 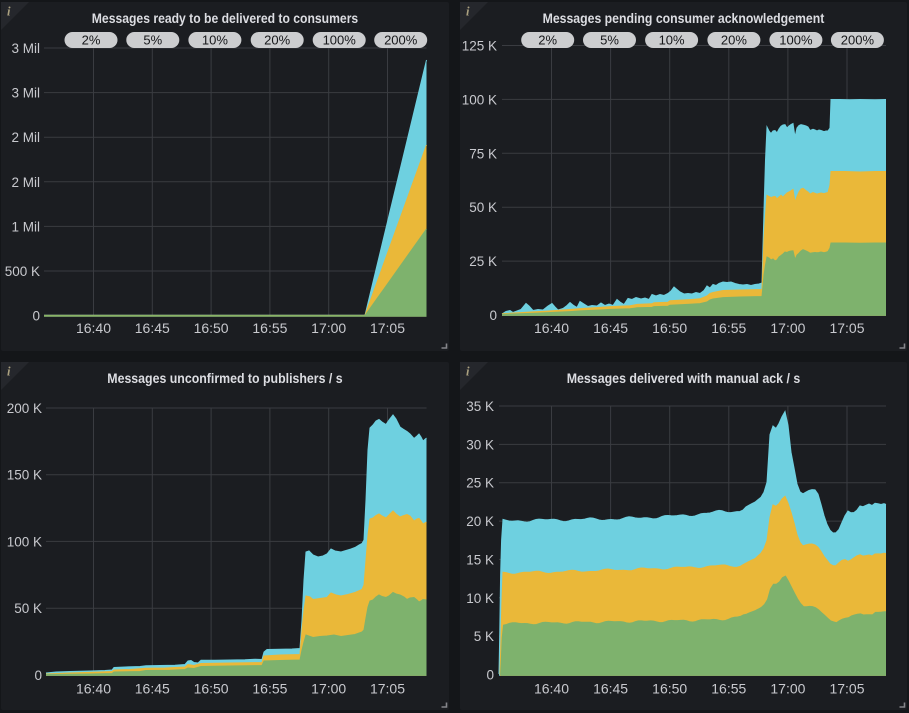 I want to click on svg-text: 30 K, so click(x=480, y=444).